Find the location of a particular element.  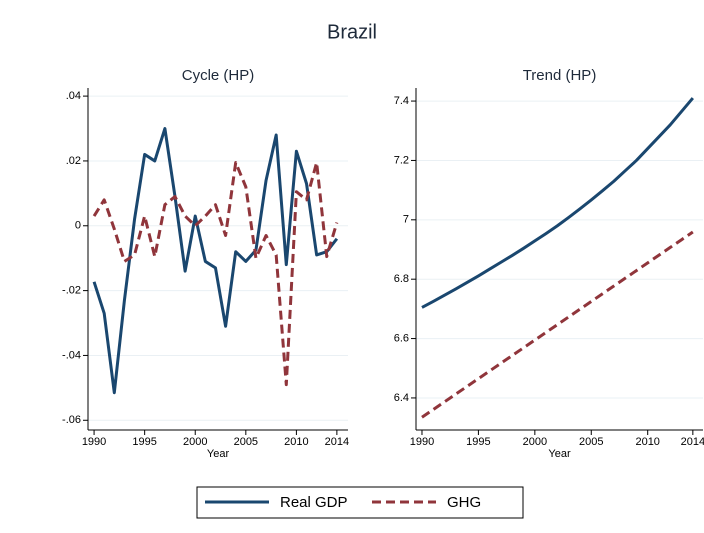

y-tick-label: 6.4 is located at coordinates (401, 398).